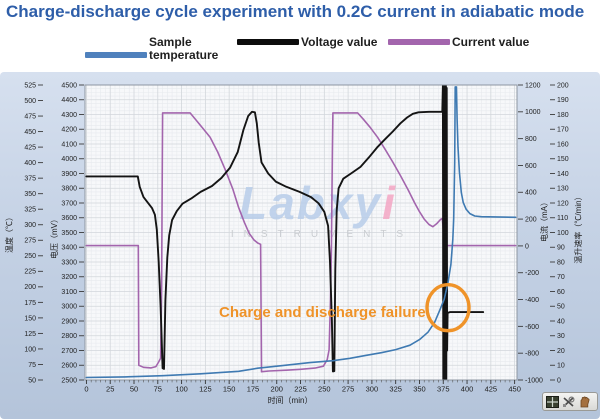 This screenshot has width=600, height=419. I want to click on svg-text: 4000, so click(69, 159).